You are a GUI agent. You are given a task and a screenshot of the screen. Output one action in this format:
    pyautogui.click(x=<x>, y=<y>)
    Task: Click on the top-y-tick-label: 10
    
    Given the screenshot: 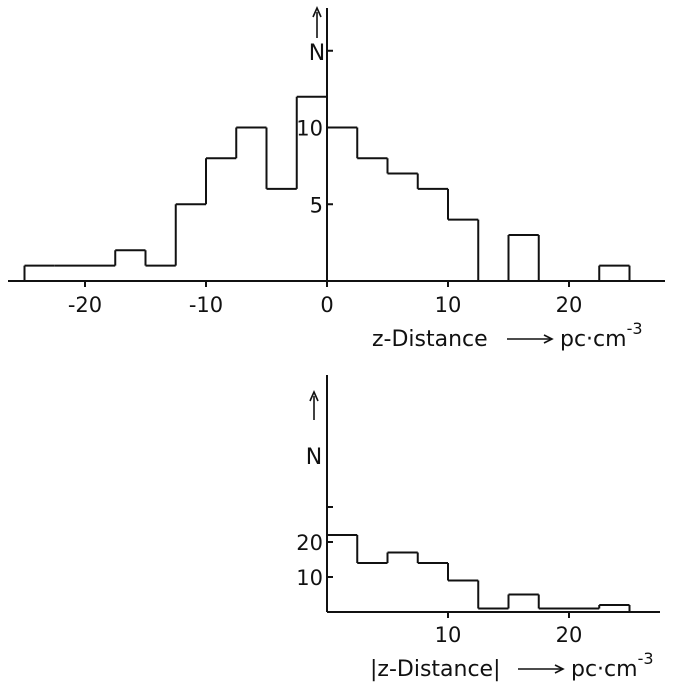 What is the action you would take?
    pyautogui.click(x=309, y=129)
    